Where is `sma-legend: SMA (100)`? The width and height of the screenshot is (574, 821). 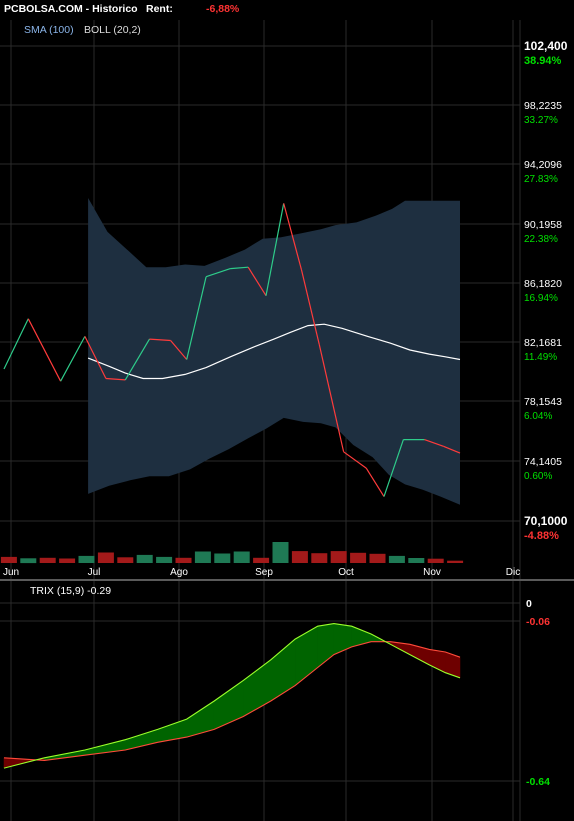 sma-legend: SMA (100) is located at coordinates (49, 30).